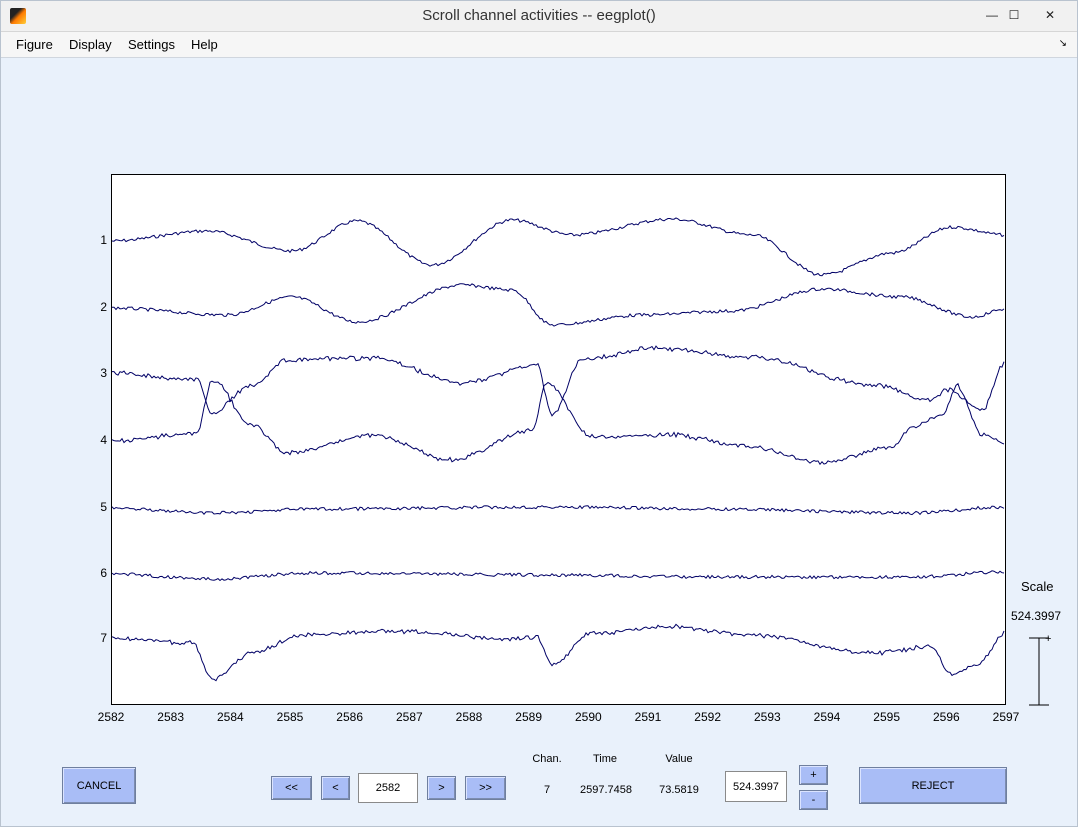 Image resolution: width=1078 pixels, height=827 pixels. Describe the element at coordinates (1037, 586) in the screenshot. I see `scale-title: Scale` at that location.